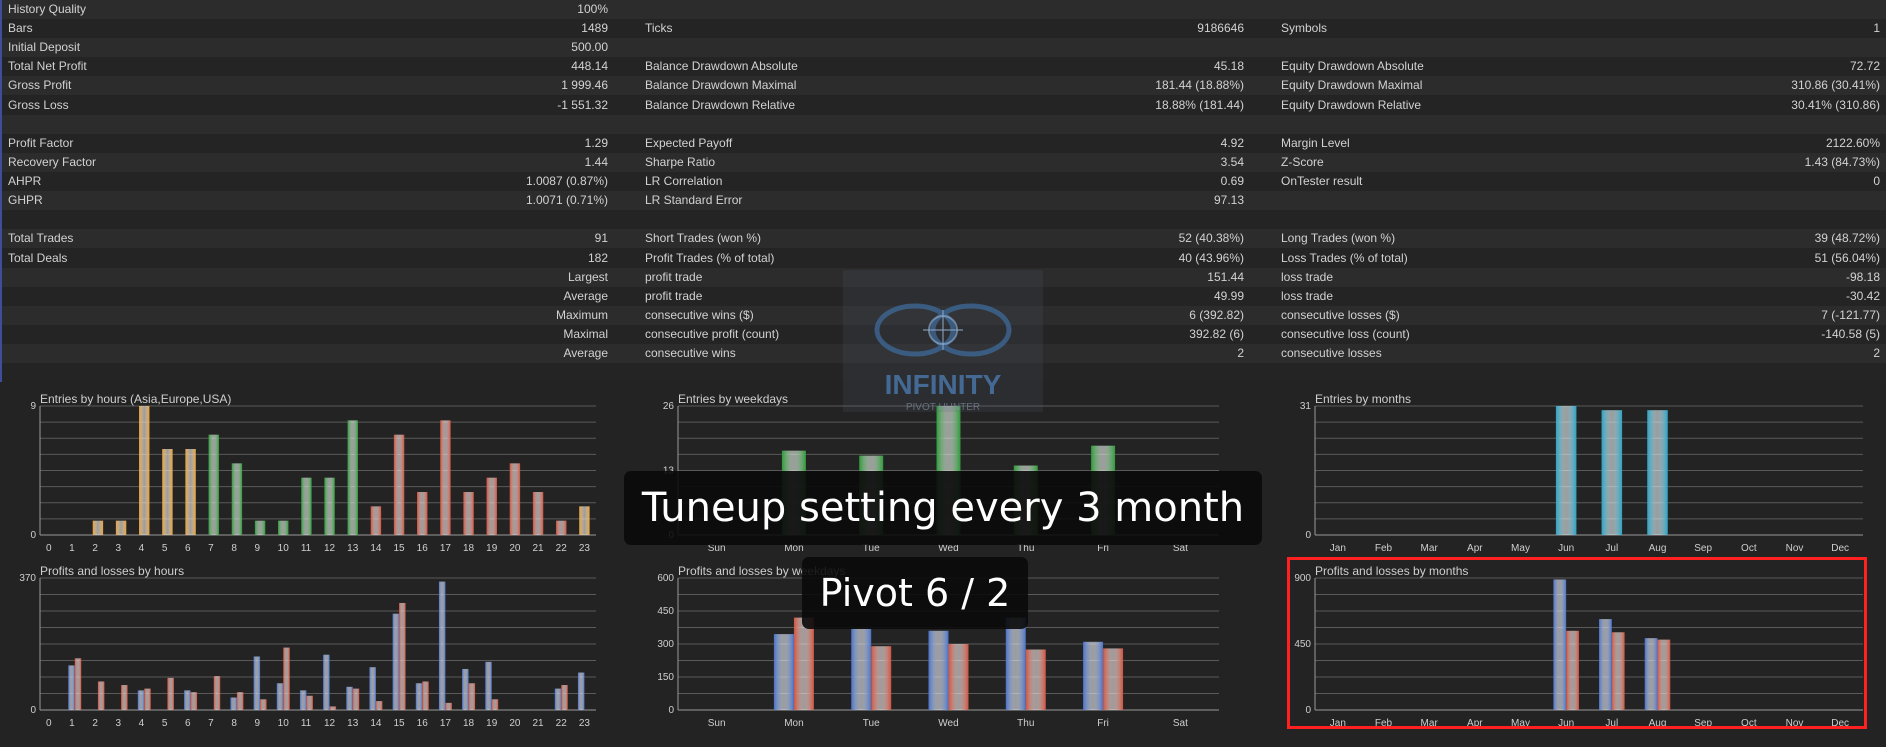  I want to click on stat-label: Balance Drawdown Absolute, so click(721, 66).